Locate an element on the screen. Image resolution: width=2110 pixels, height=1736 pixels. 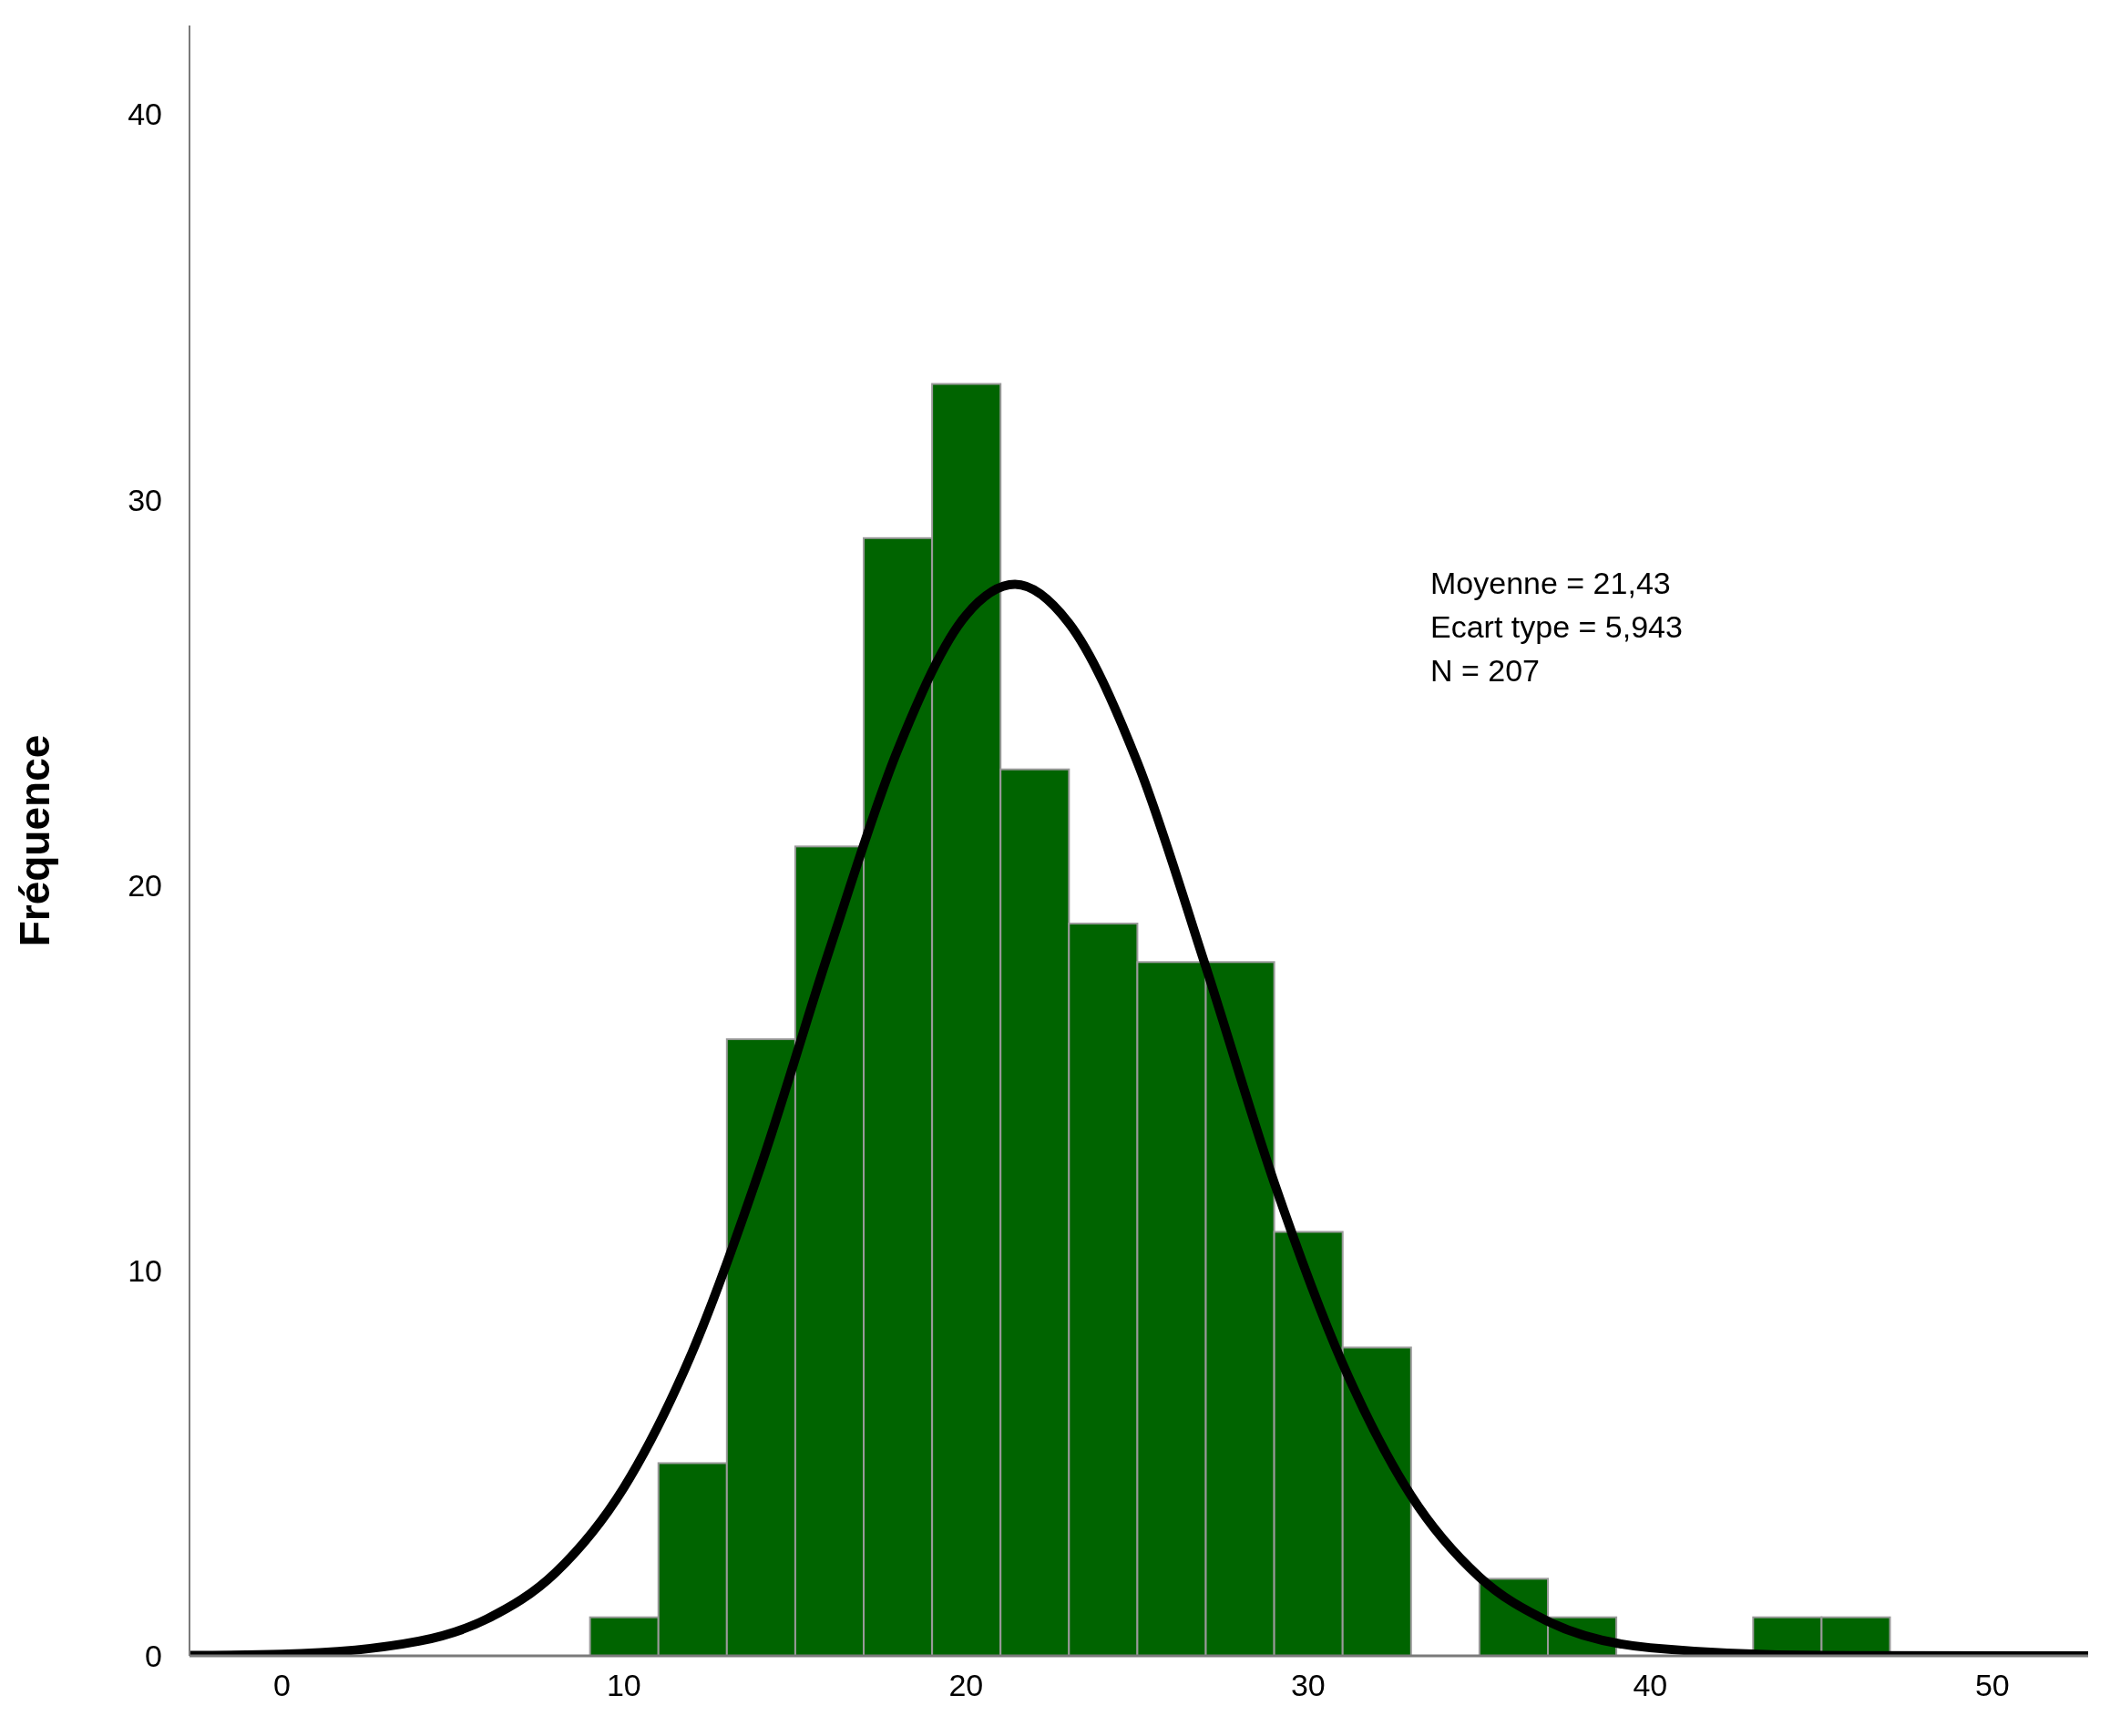
y-tick-label: 40 is located at coordinates (145, 114).